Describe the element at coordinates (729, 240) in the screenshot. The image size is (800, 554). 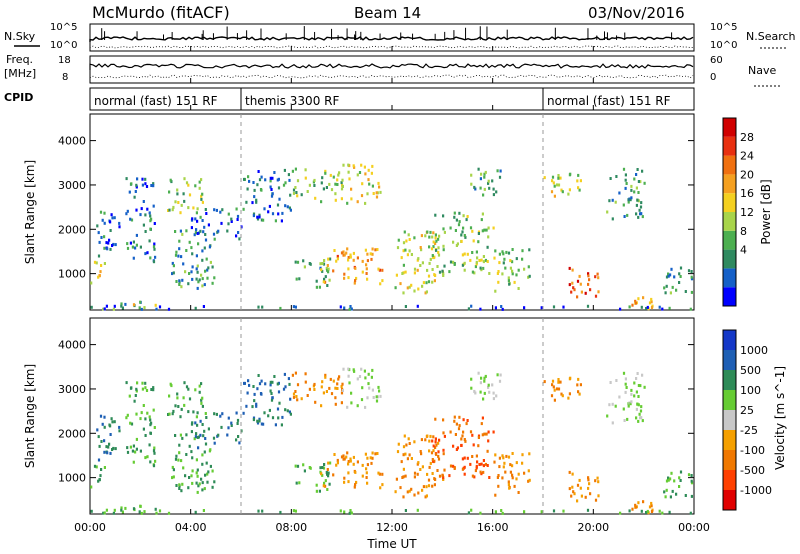
I see `colorbar-swatch` at that location.